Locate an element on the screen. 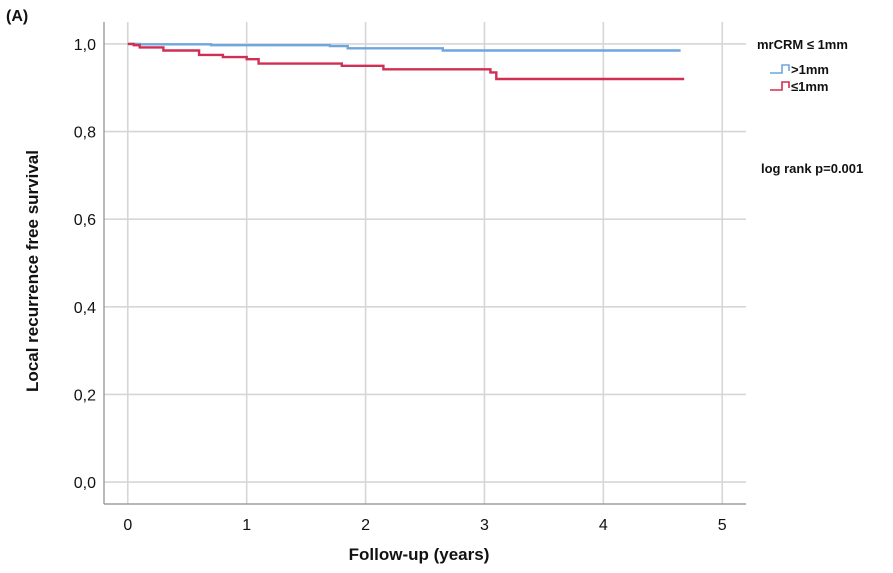 This screenshot has height=573, width=893. panel-label: (A) is located at coordinates (17, 16).